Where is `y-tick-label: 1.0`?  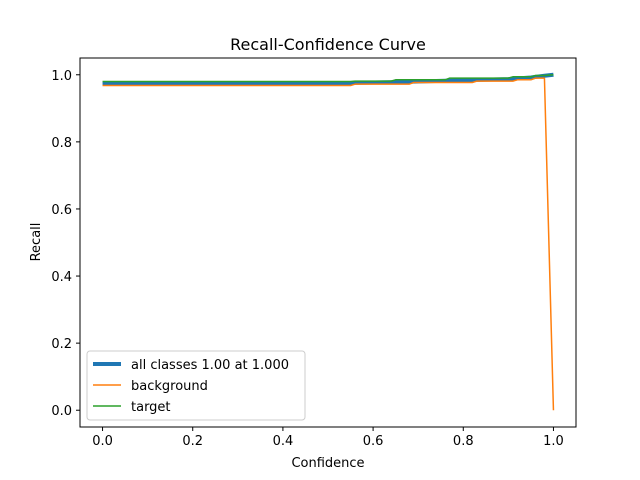
y-tick-label: 1.0 is located at coordinates (61, 76).